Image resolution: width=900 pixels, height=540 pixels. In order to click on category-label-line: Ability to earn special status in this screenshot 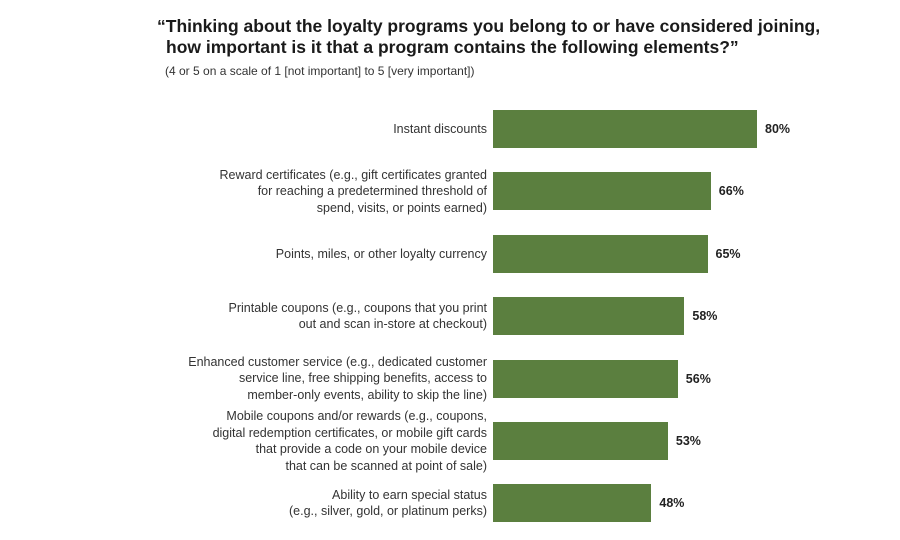, I will do `click(409, 494)`.